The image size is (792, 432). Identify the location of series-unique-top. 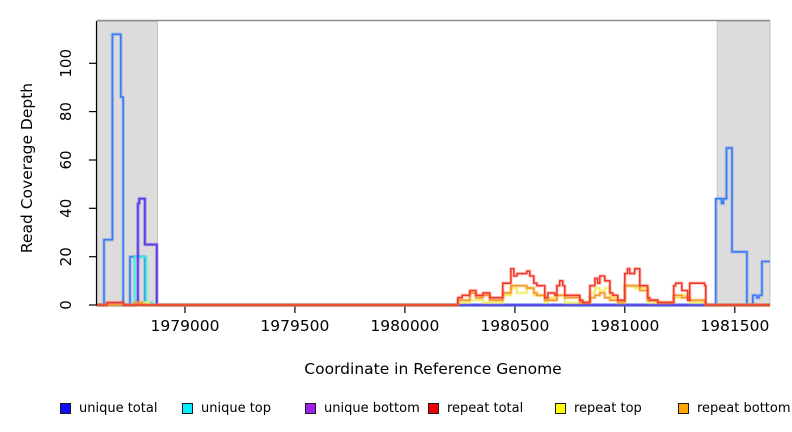
(433, 280).